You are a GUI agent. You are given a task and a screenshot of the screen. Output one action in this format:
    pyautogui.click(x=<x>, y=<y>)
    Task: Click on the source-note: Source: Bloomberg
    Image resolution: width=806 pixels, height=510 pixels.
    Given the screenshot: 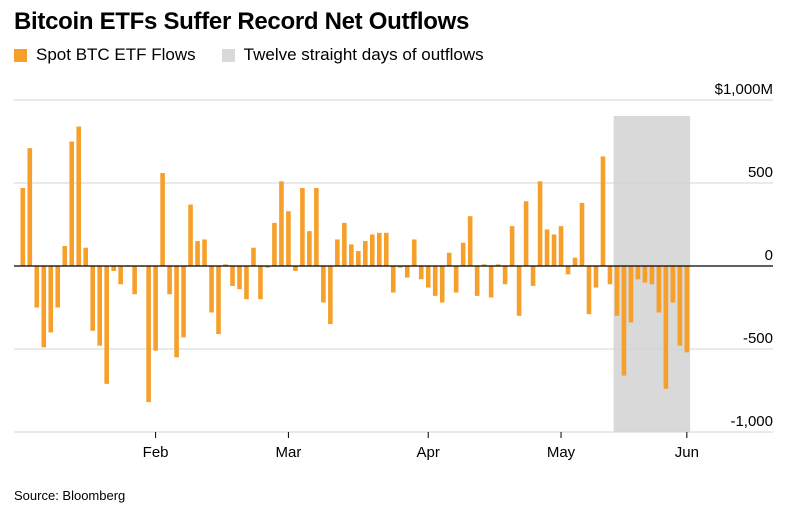 What is the action you would take?
    pyautogui.click(x=70, y=495)
    